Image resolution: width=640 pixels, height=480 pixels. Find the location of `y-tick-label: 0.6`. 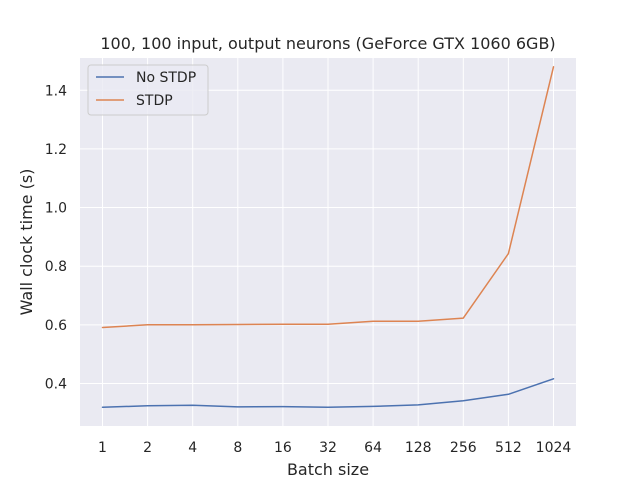

y-tick-label: 0.6 is located at coordinates (56, 326).